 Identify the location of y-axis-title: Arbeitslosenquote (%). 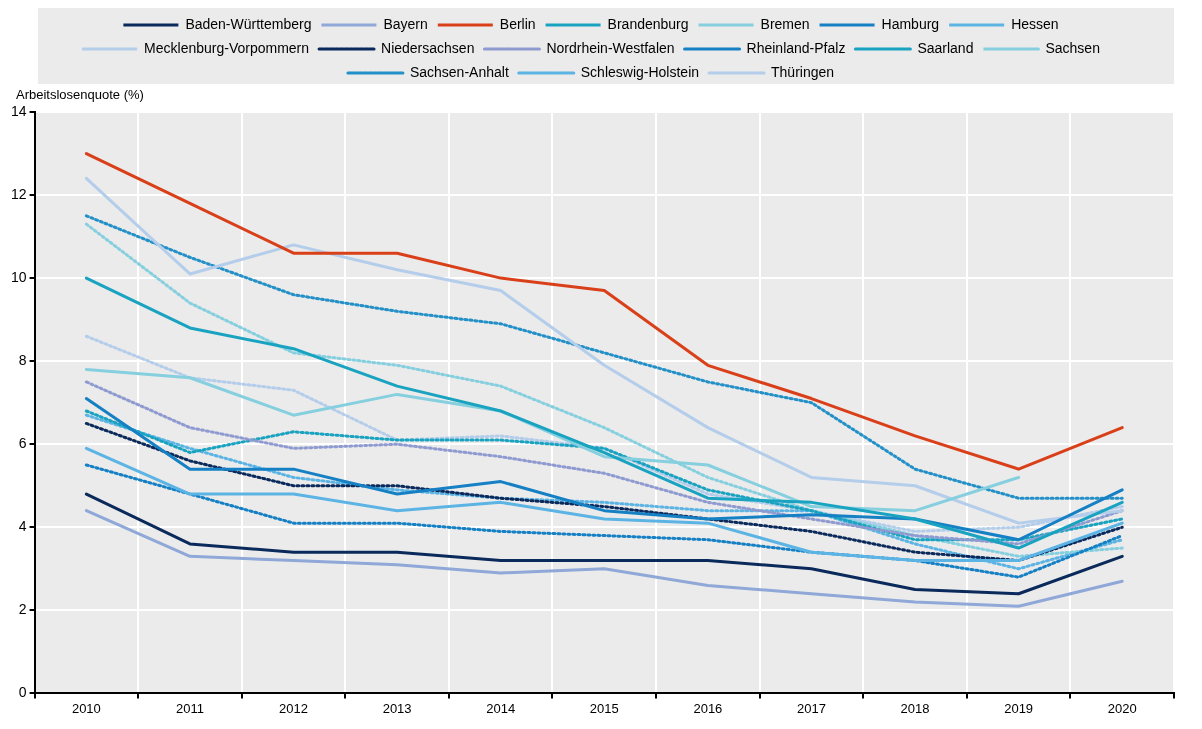
(80, 95).